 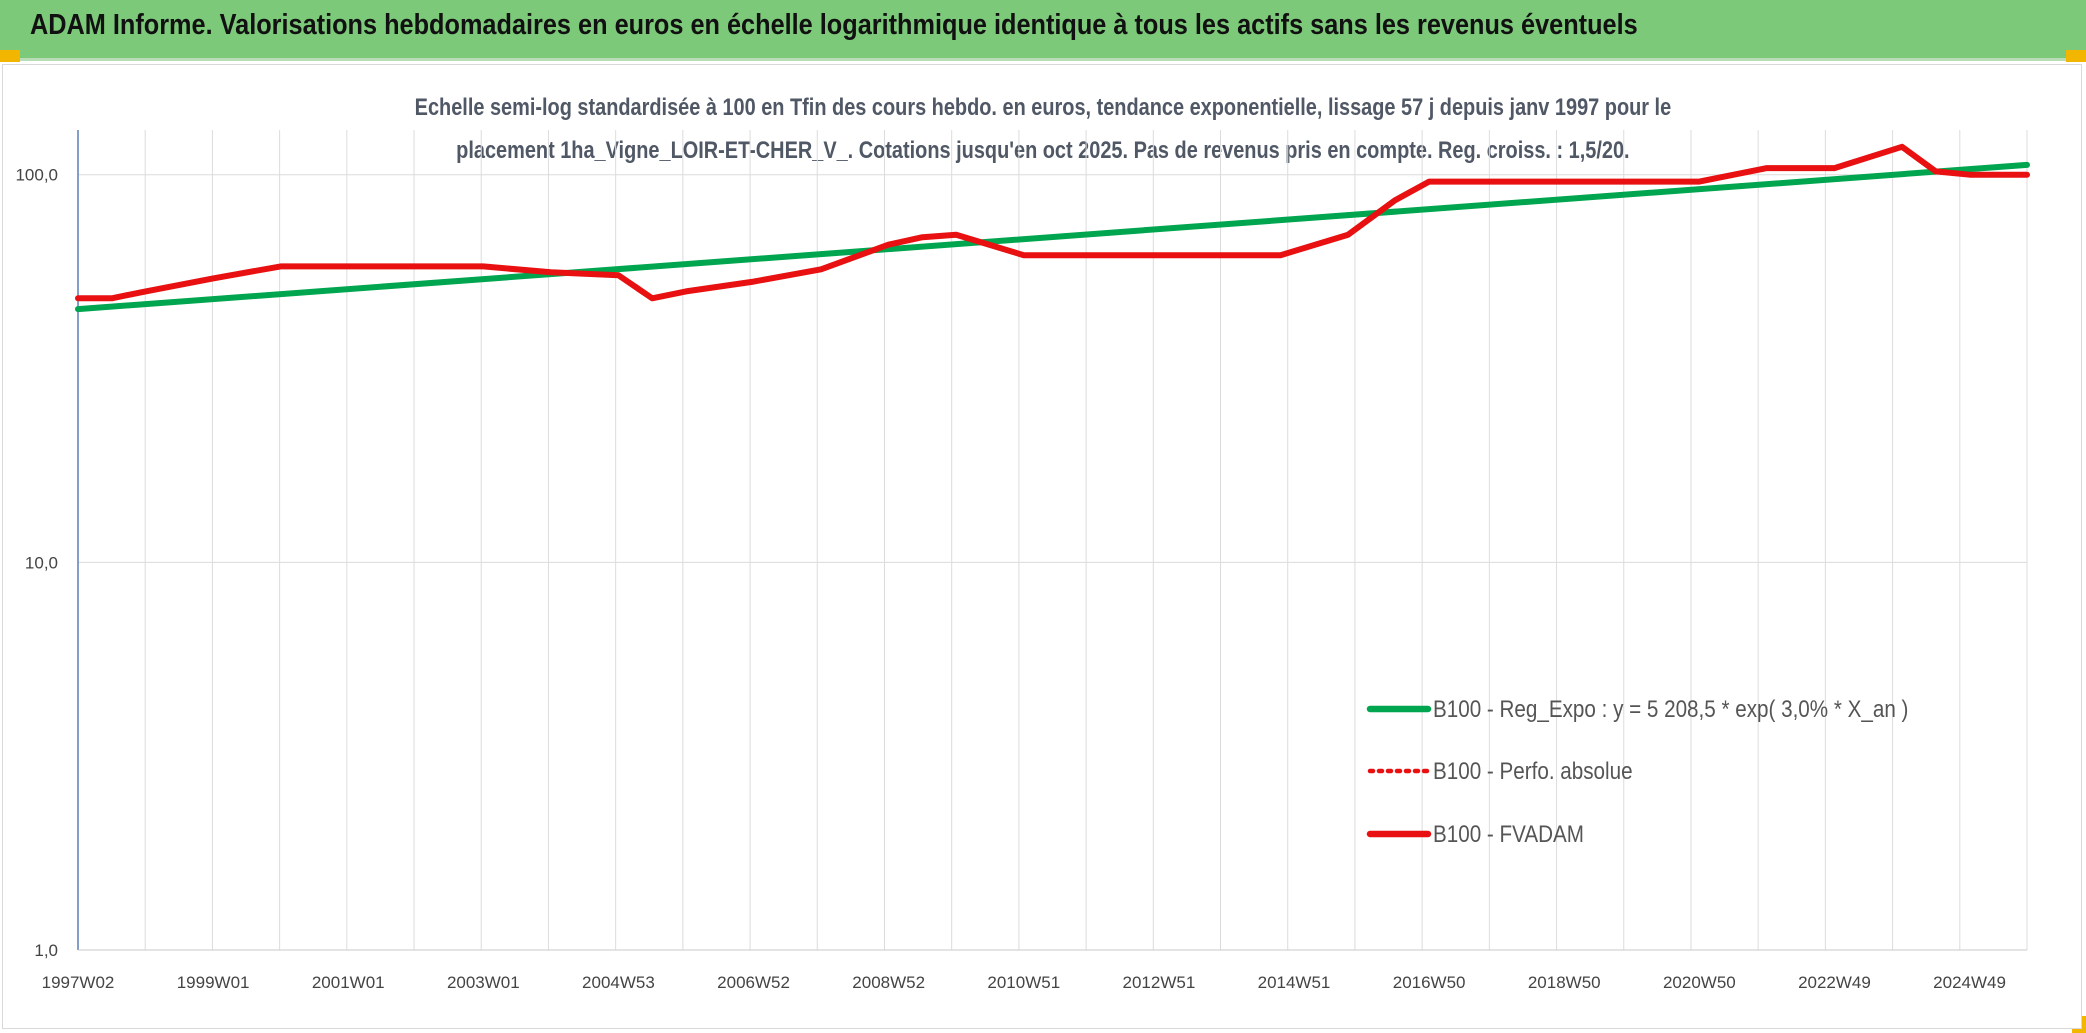 What do you see at coordinates (213, 982) in the screenshot?
I see `x-tick-label: 1999W01` at bounding box center [213, 982].